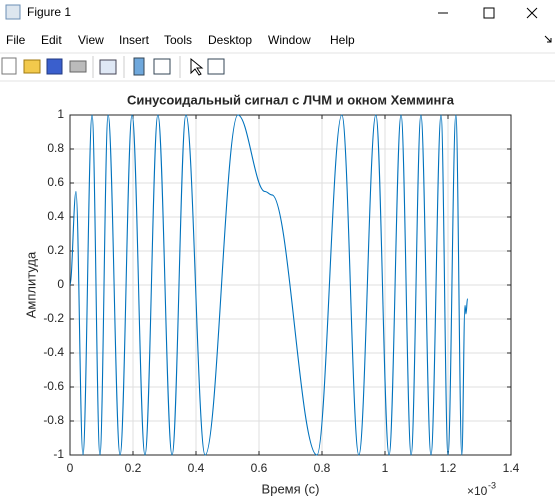 This screenshot has height=499, width=555. Describe the element at coordinates (60, 284) in the screenshot. I see `y-tick-label: 0` at that location.